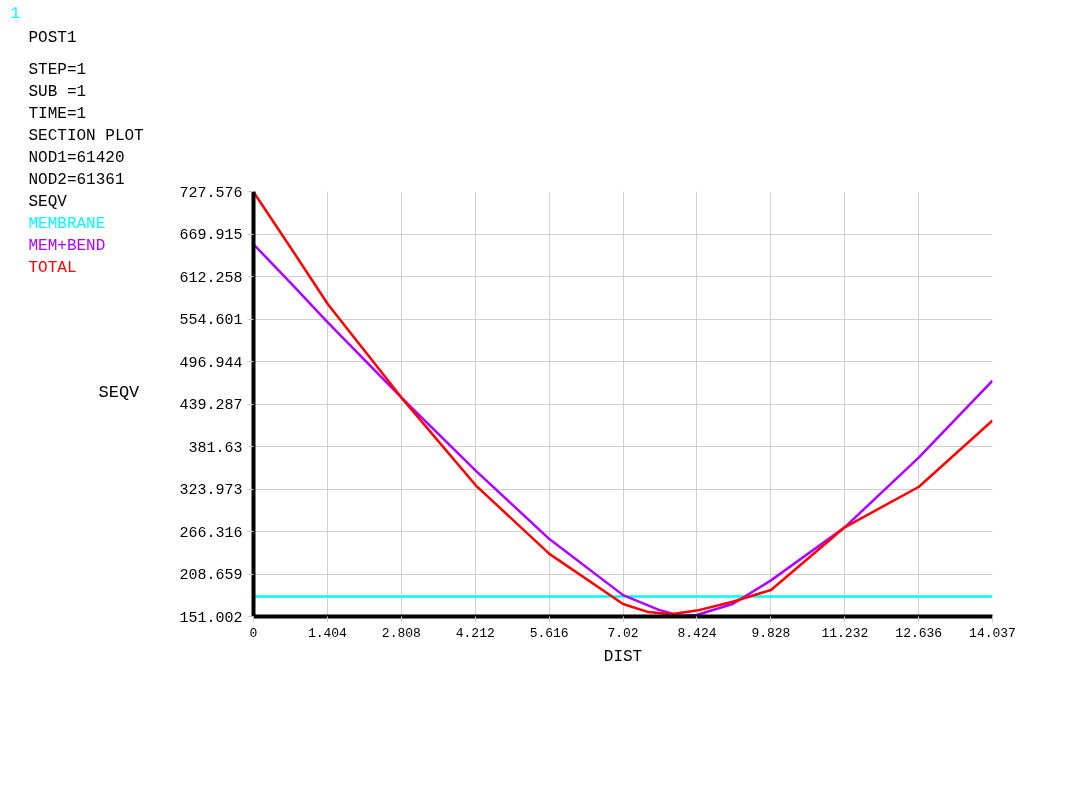 Image resolution: width=1075 pixels, height=808 pixels. I want to click on text: SUB =1, so click(57, 91).